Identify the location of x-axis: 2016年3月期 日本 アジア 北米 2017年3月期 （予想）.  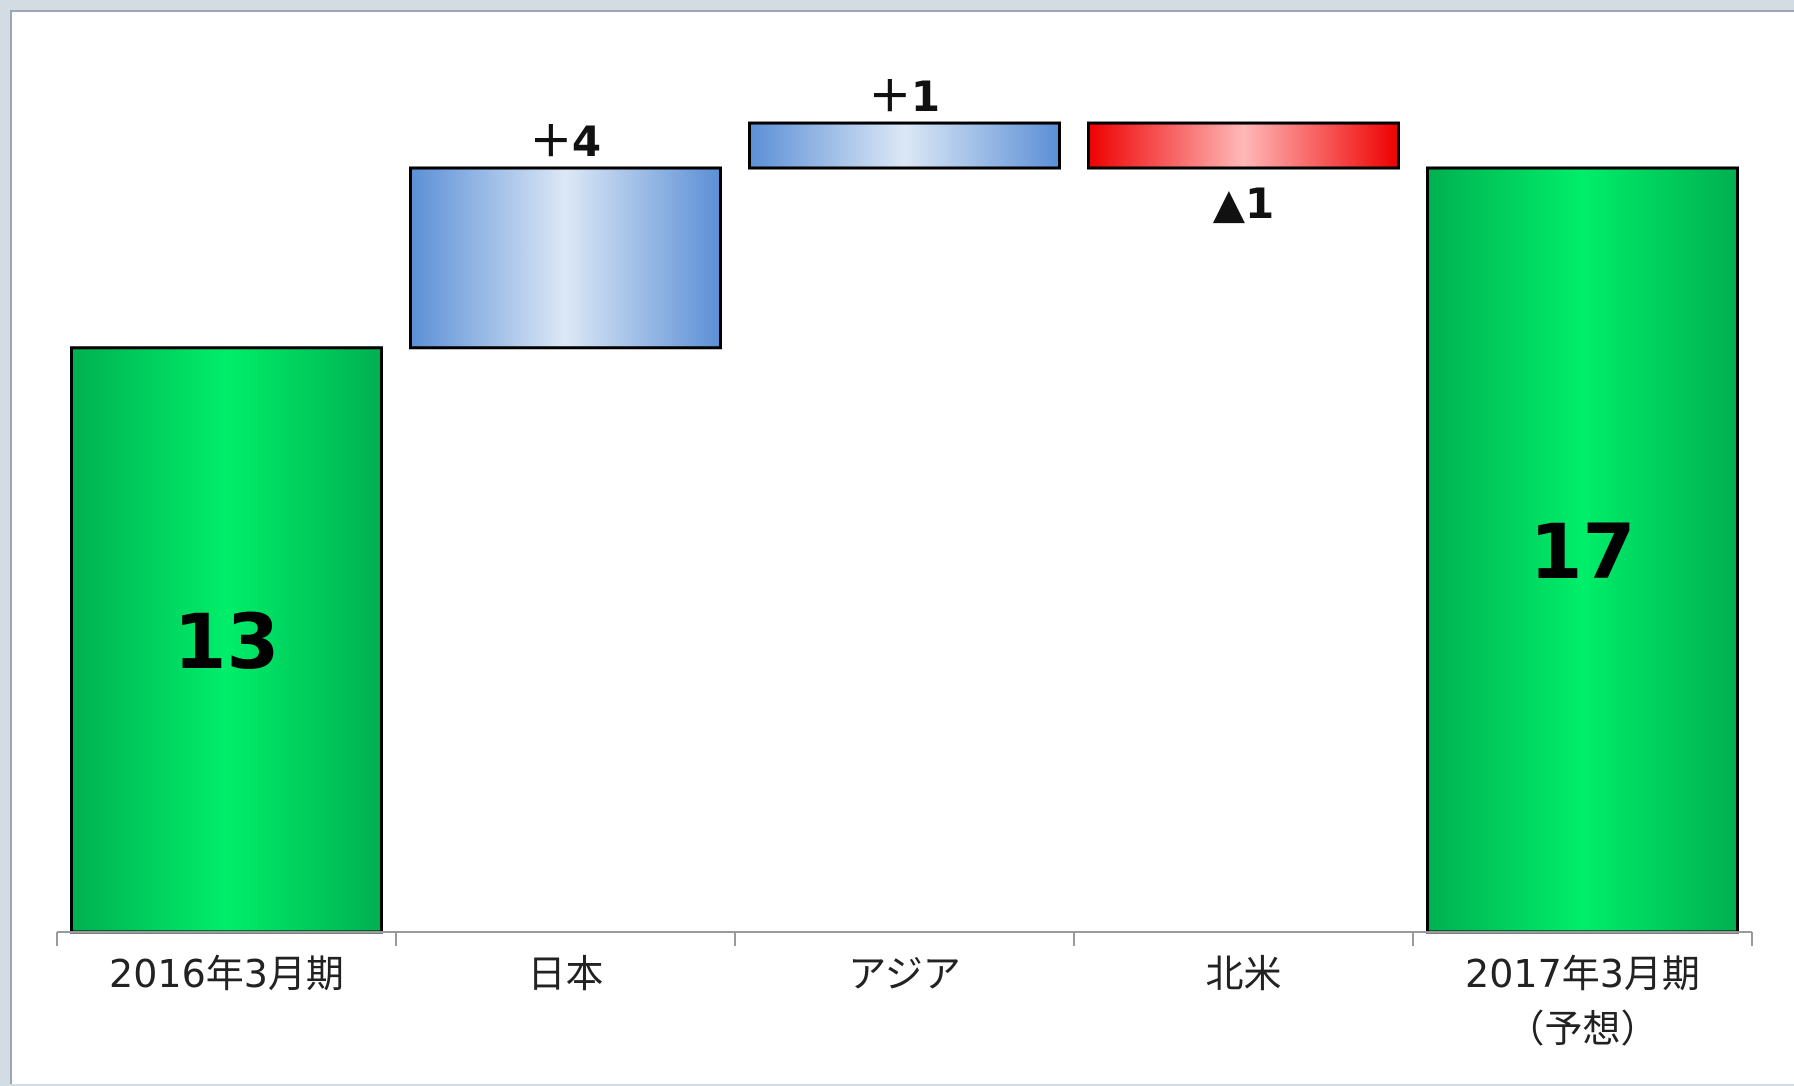
(904, 991).